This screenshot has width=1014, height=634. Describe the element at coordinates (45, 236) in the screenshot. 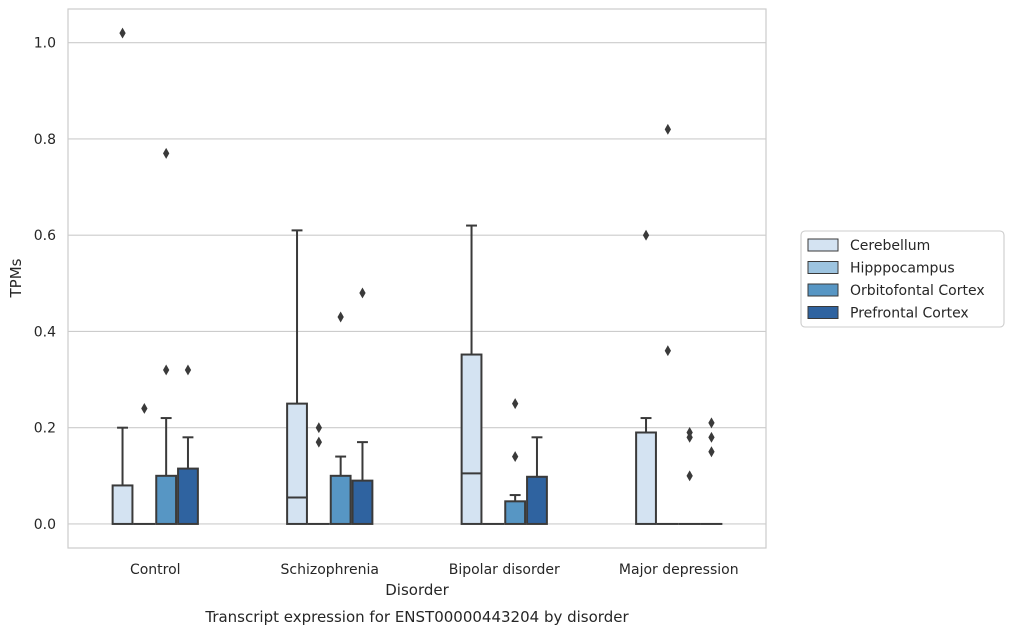

I see `y-tick-label: 0.6` at that location.